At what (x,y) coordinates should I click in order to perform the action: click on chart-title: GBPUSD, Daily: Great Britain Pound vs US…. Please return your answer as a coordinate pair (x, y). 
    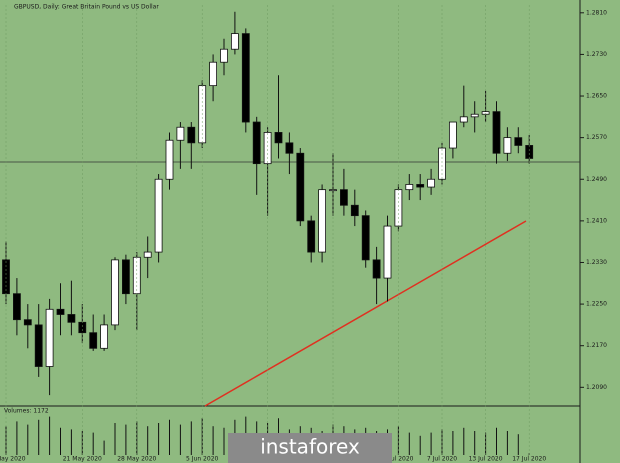
    Looking at the image, I should click on (86, 7).